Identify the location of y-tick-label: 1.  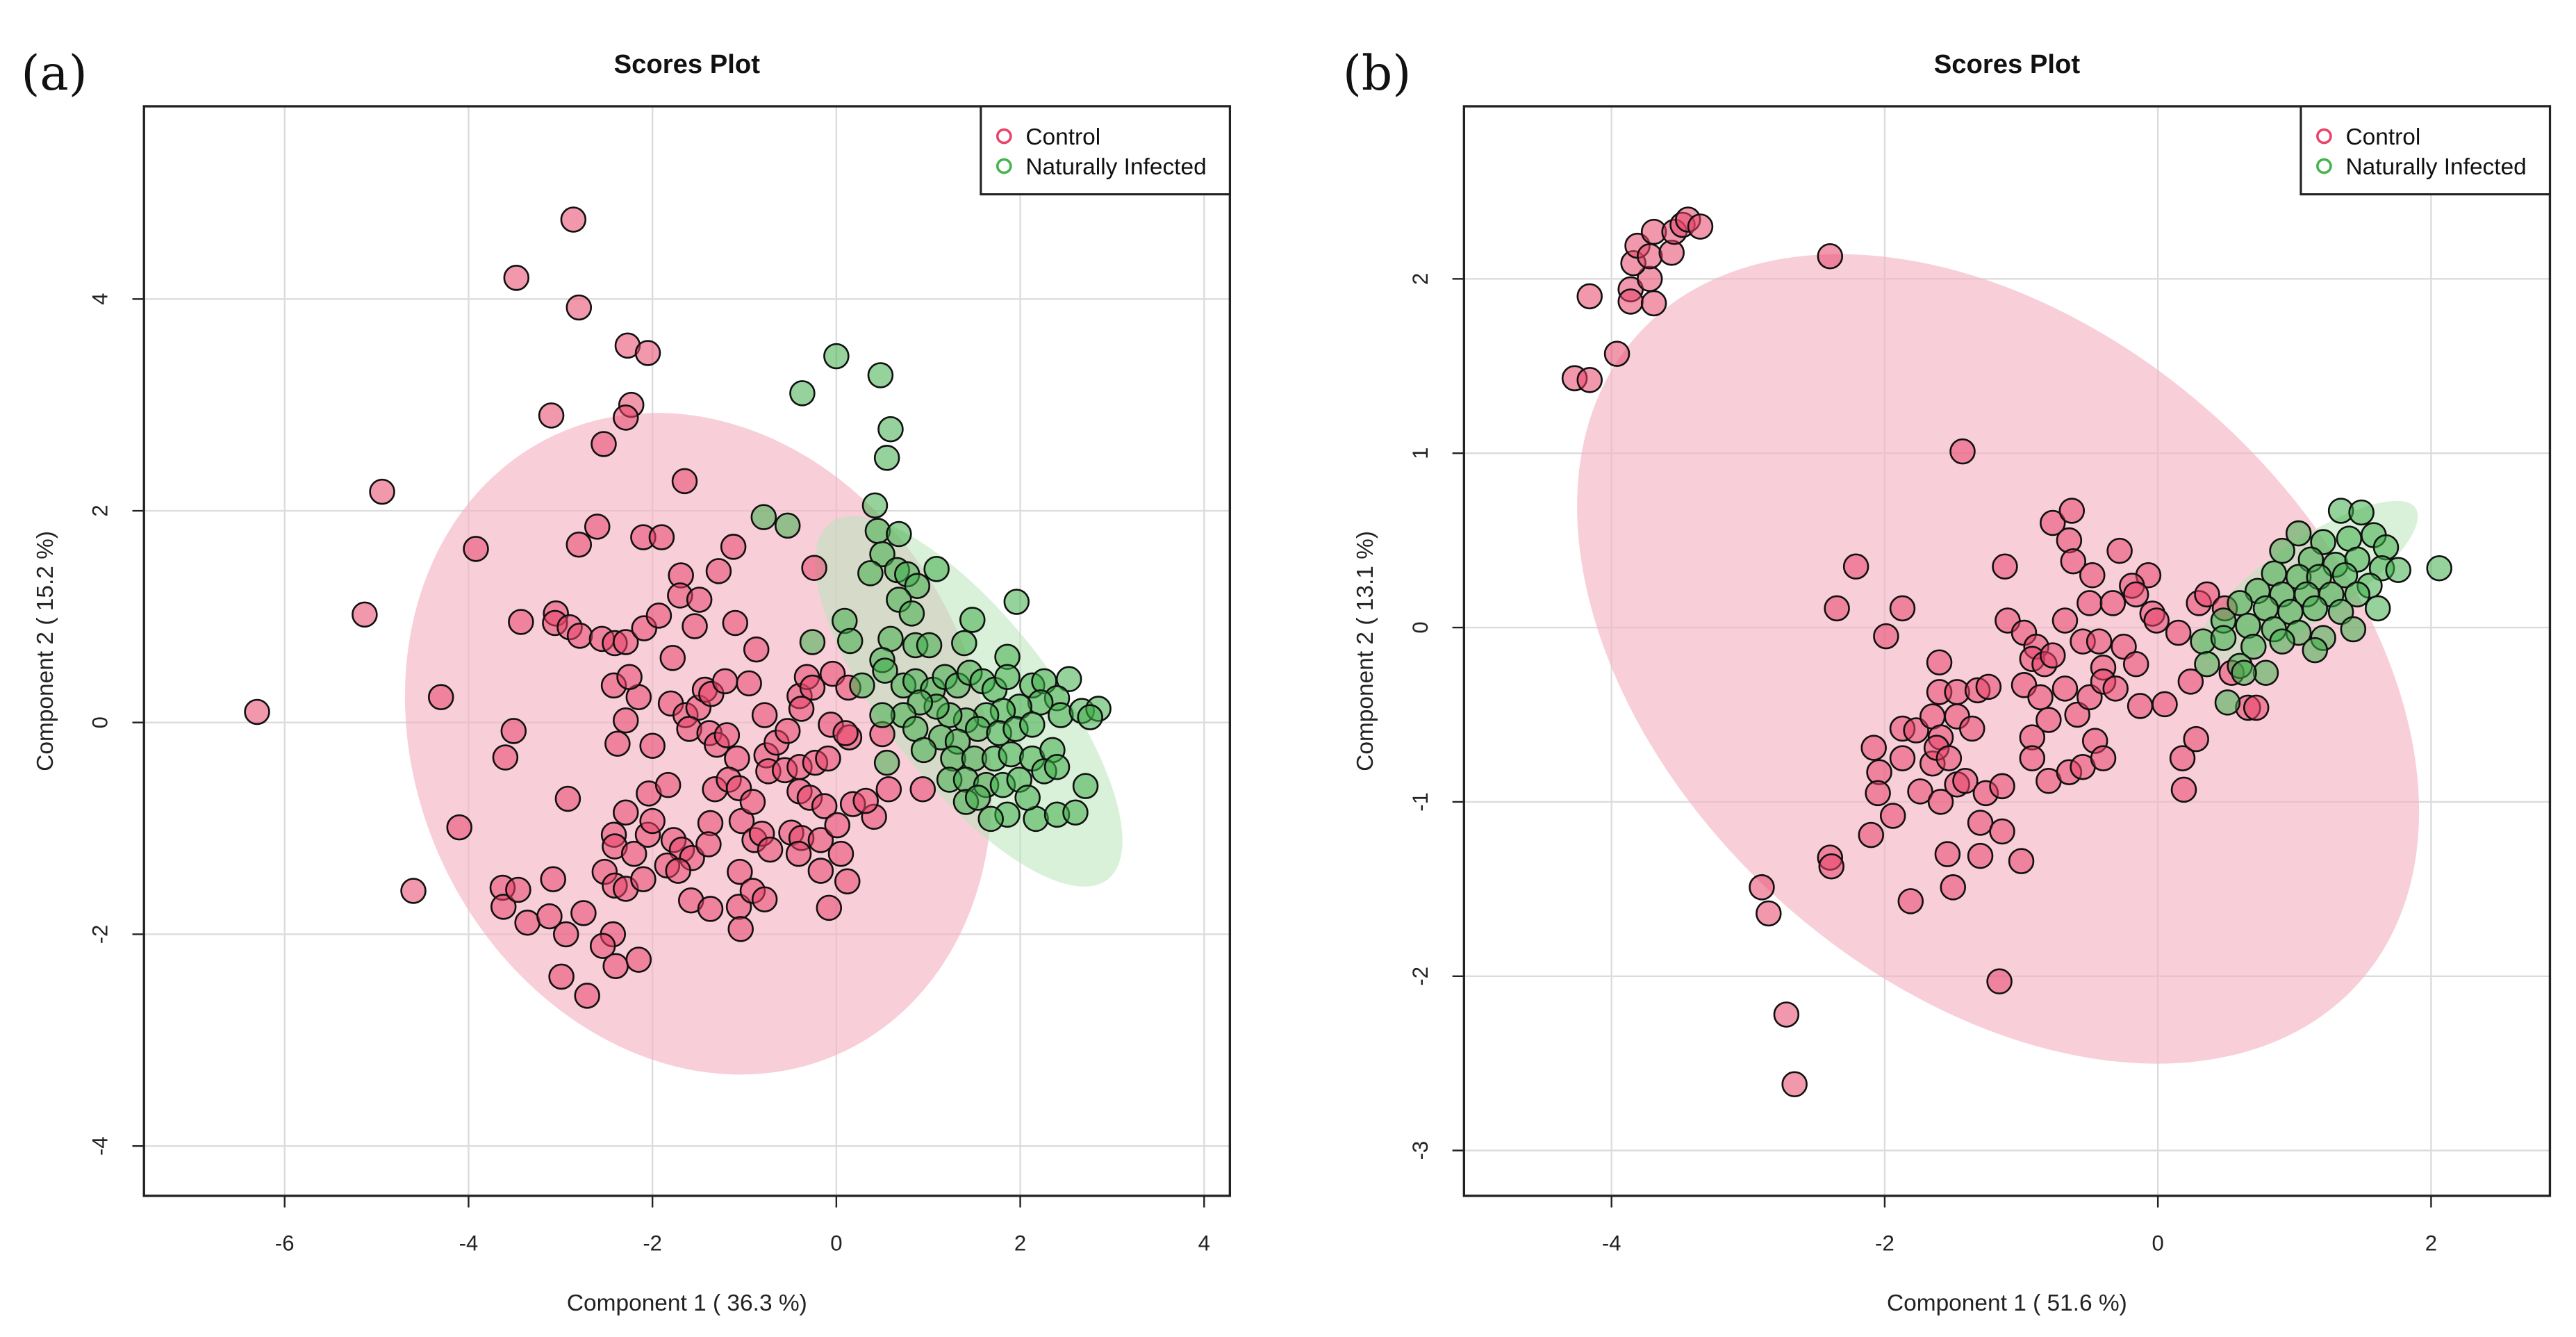
(1421, 453).